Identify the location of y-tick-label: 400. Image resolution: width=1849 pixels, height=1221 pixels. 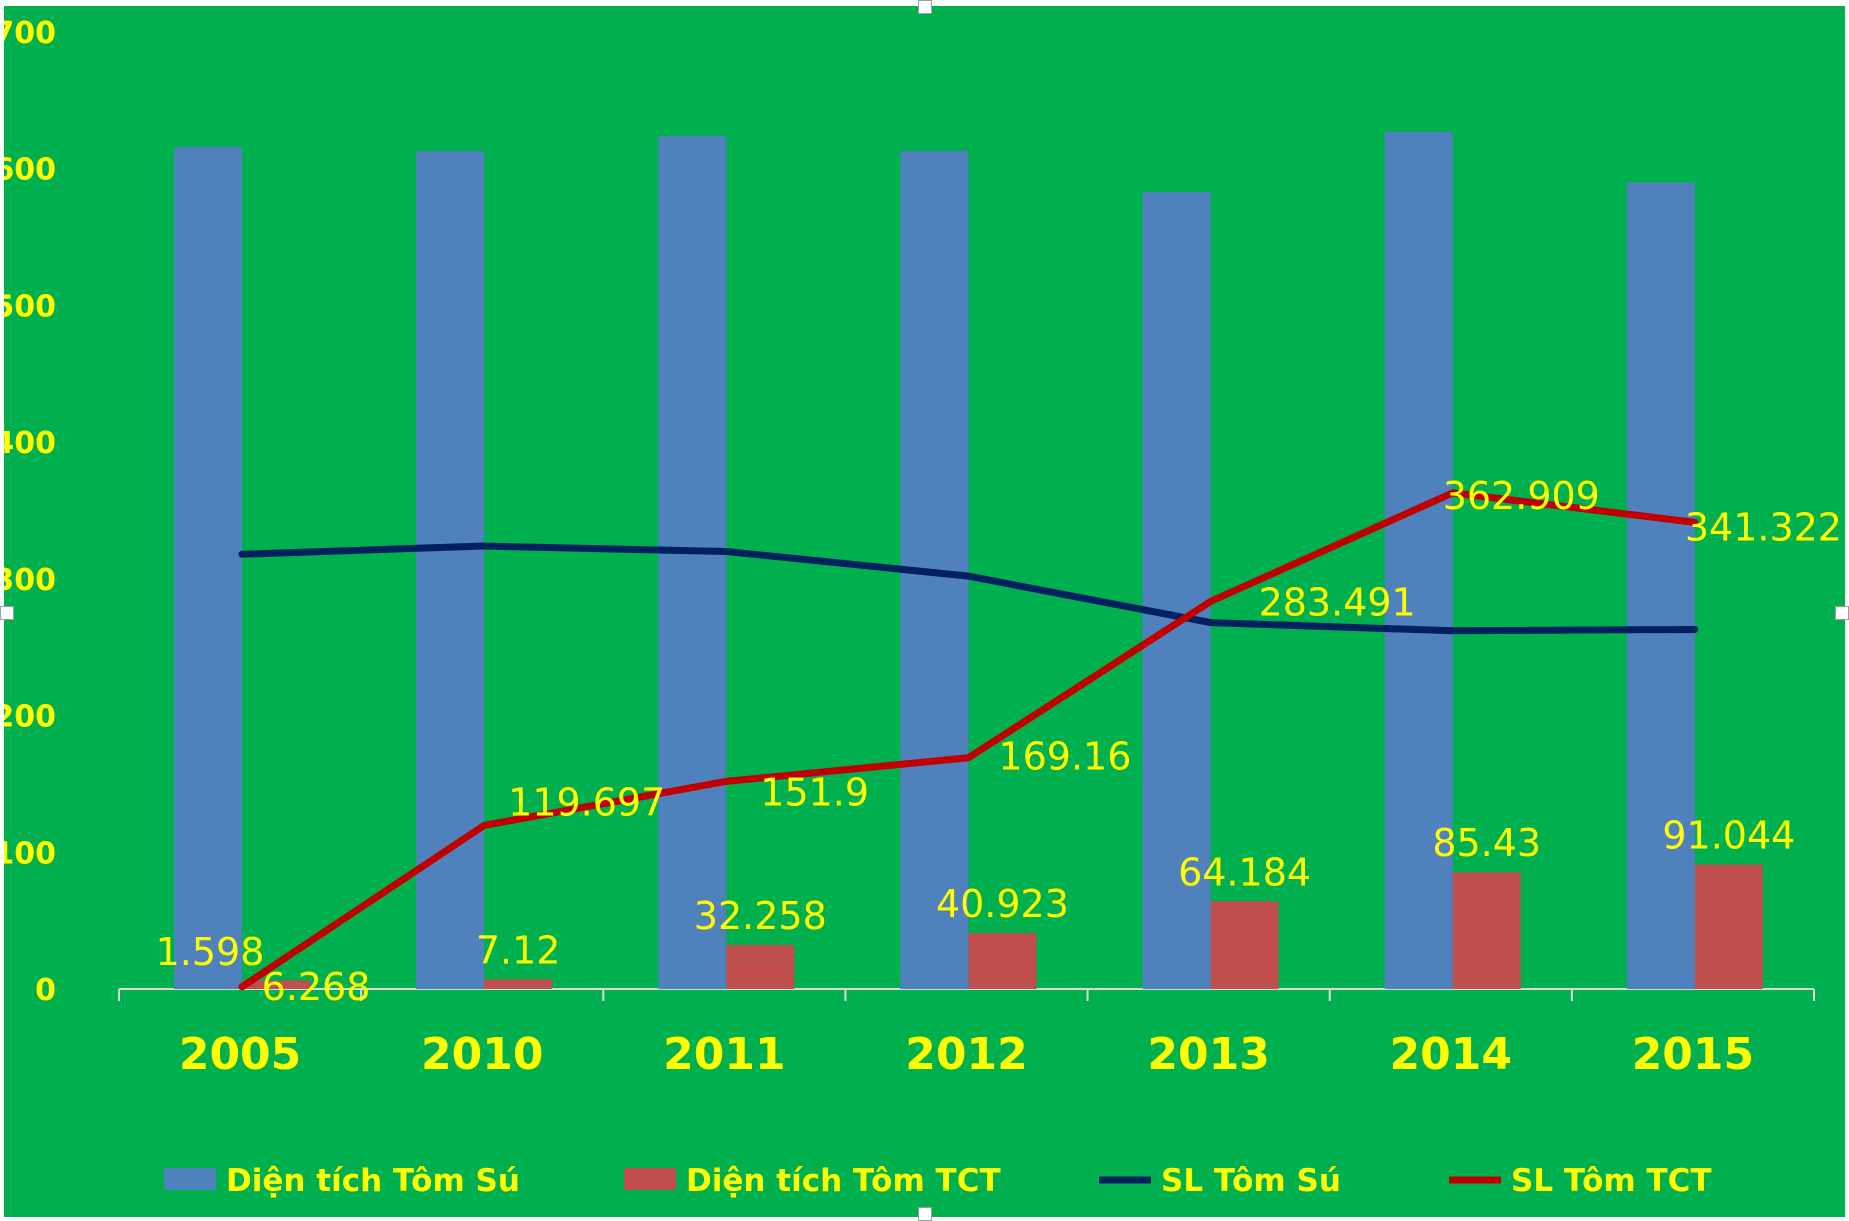
(30, 443).